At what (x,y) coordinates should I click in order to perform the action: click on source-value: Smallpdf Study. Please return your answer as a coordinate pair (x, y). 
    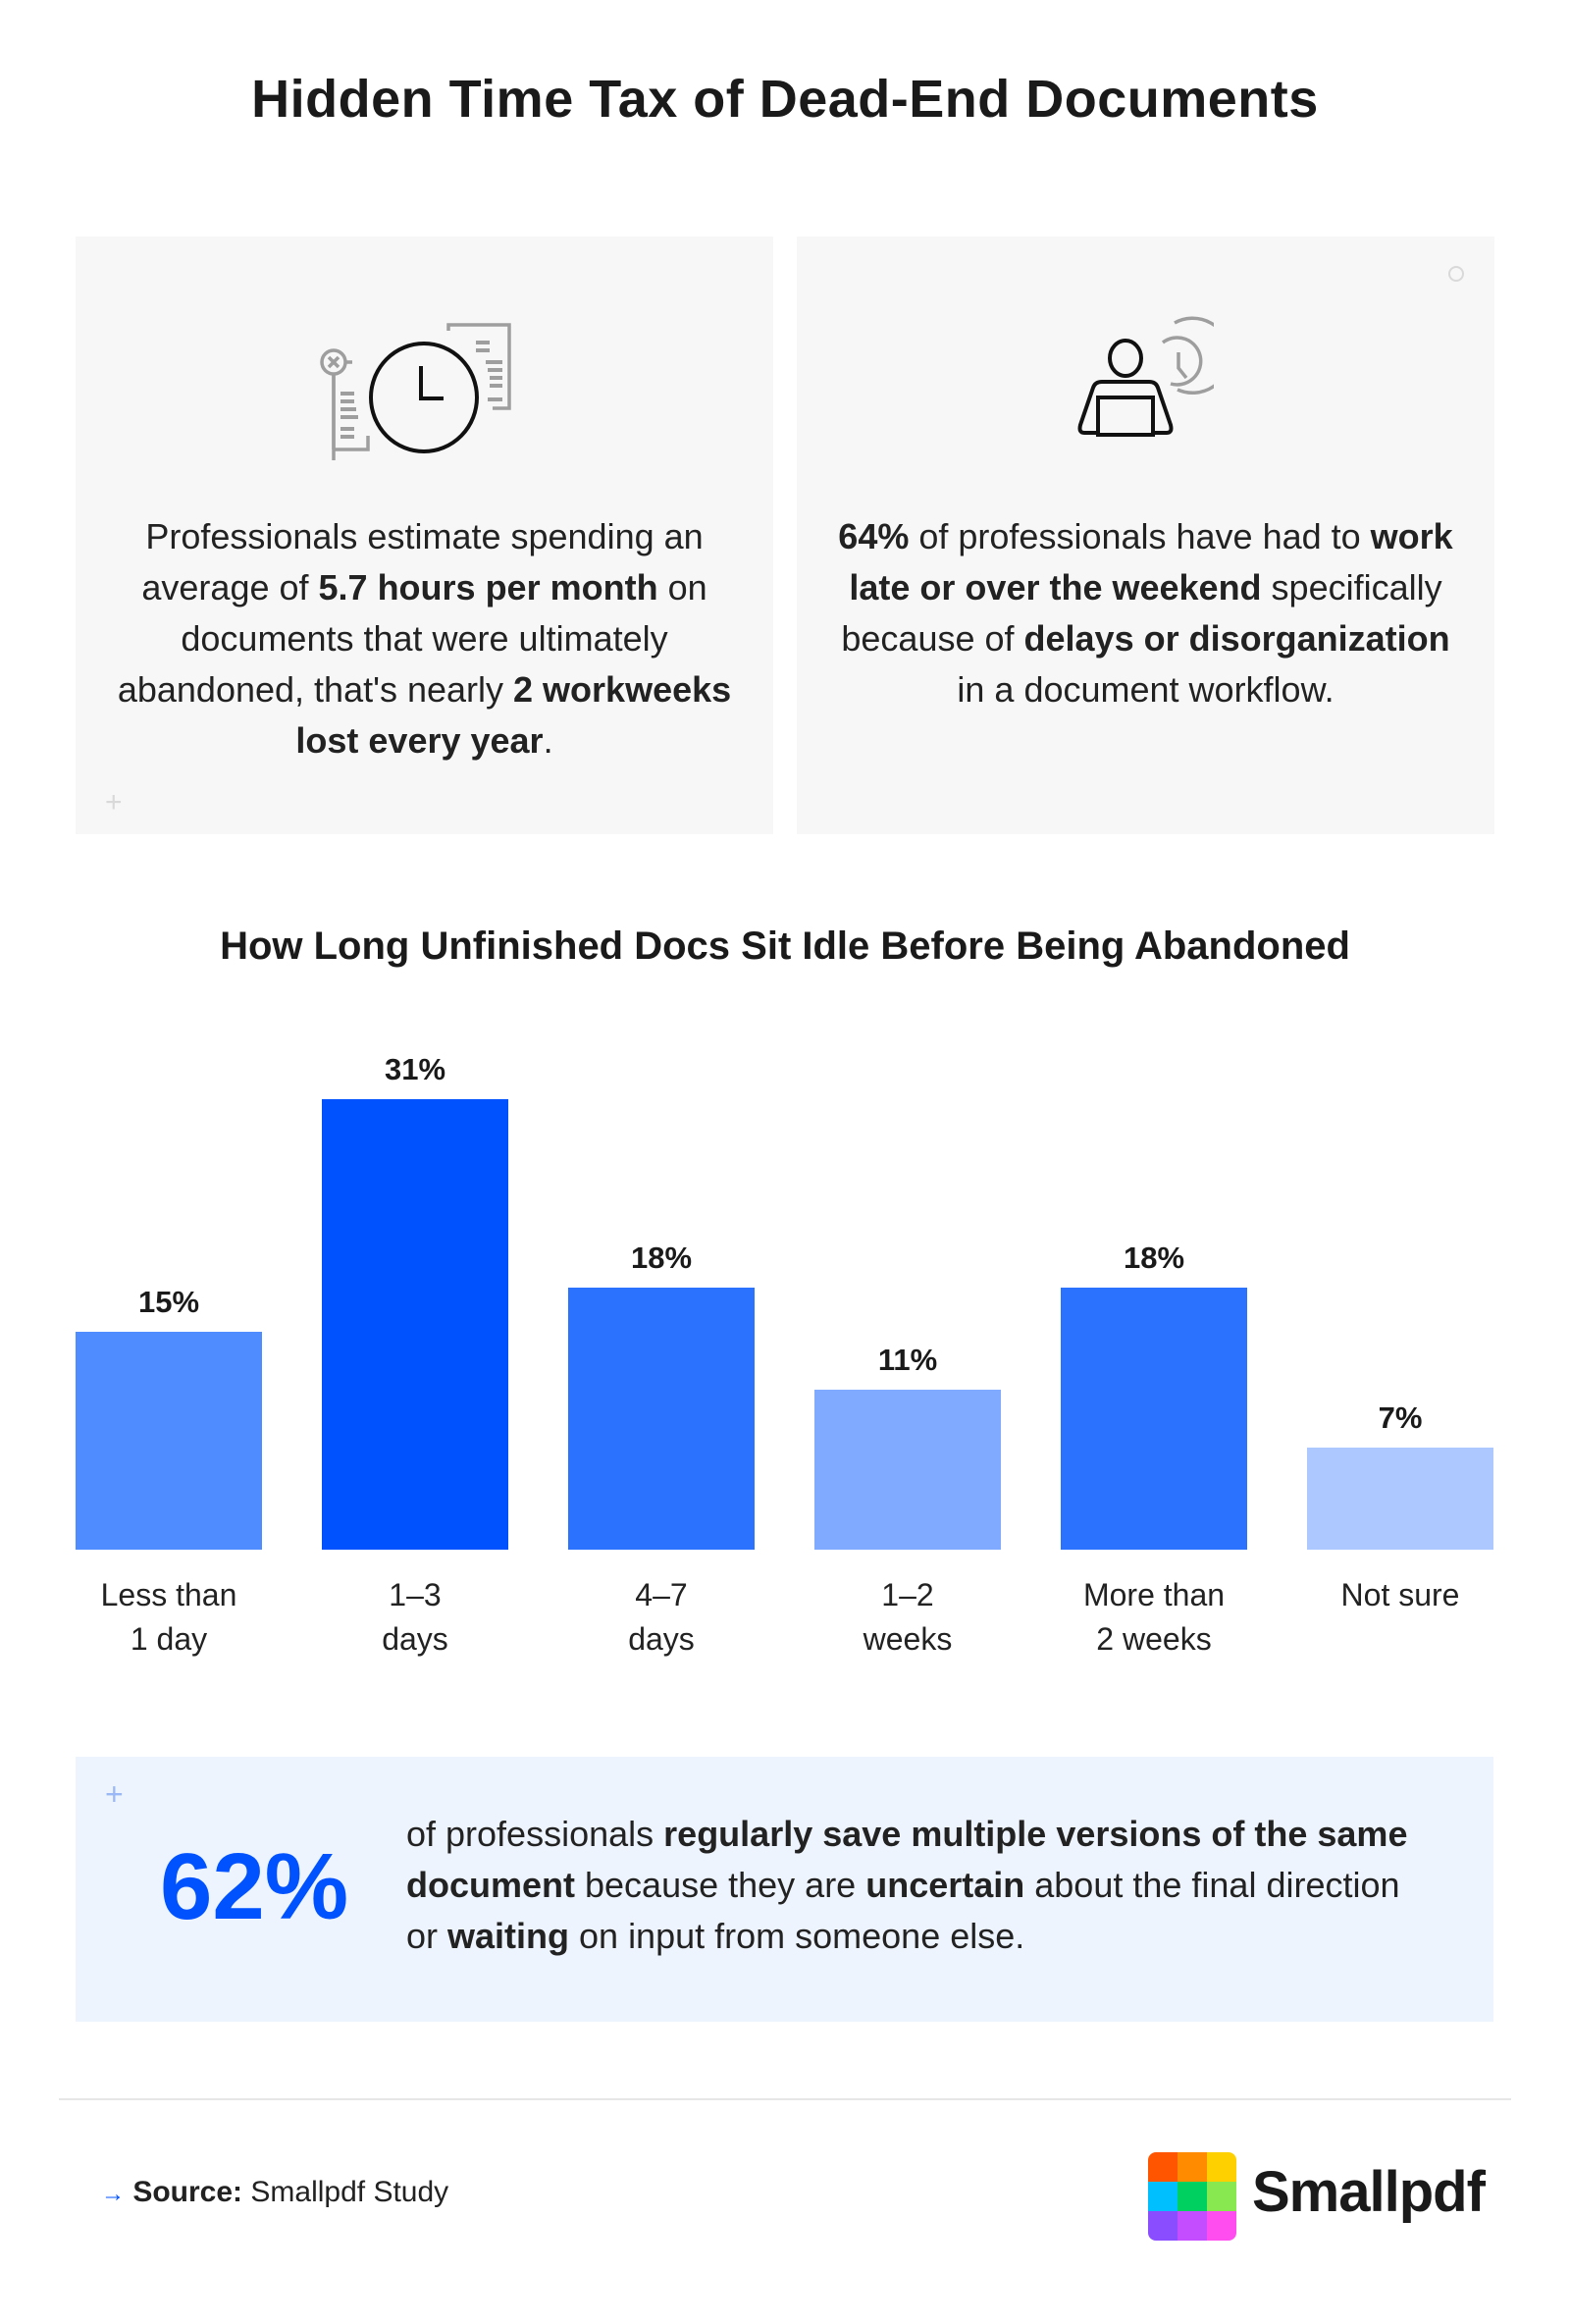
    Looking at the image, I should click on (349, 2192).